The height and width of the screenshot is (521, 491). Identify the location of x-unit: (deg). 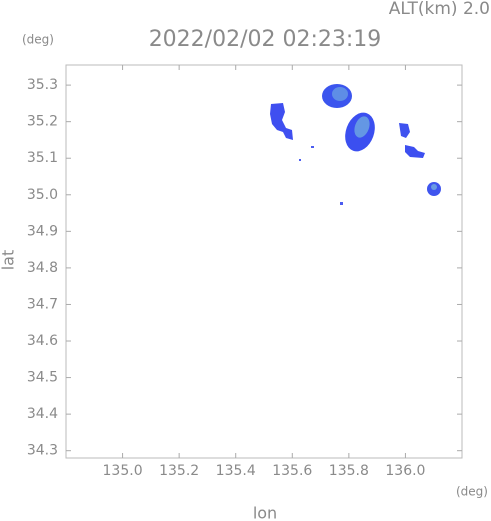
(472, 492).